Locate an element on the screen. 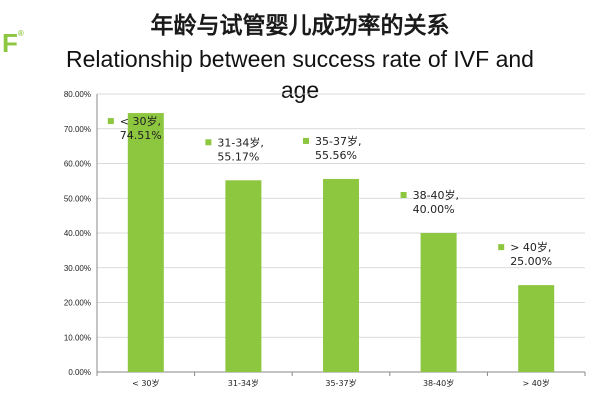 Image resolution: width=600 pixels, height=400 pixels. x-tick-label: 31-34岁 is located at coordinates (243, 383).